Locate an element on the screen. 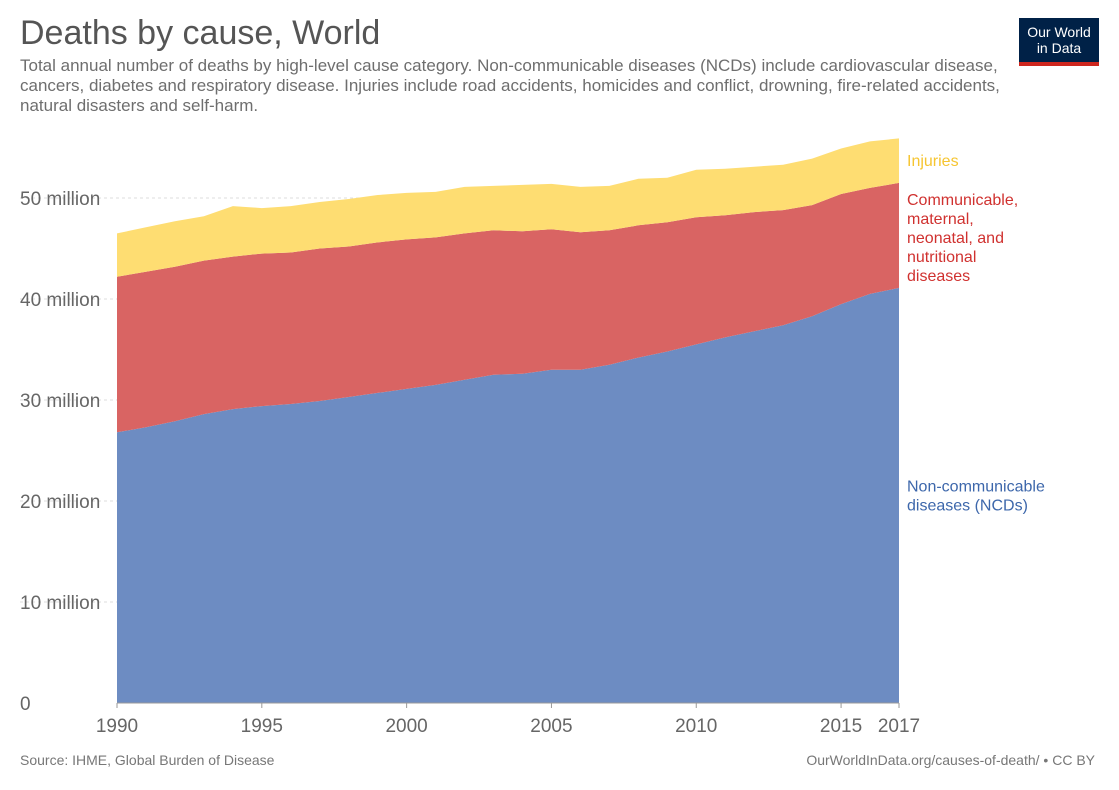 The image size is (1119, 790). y-tick-label: 50 million is located at coordinates (60, 199).